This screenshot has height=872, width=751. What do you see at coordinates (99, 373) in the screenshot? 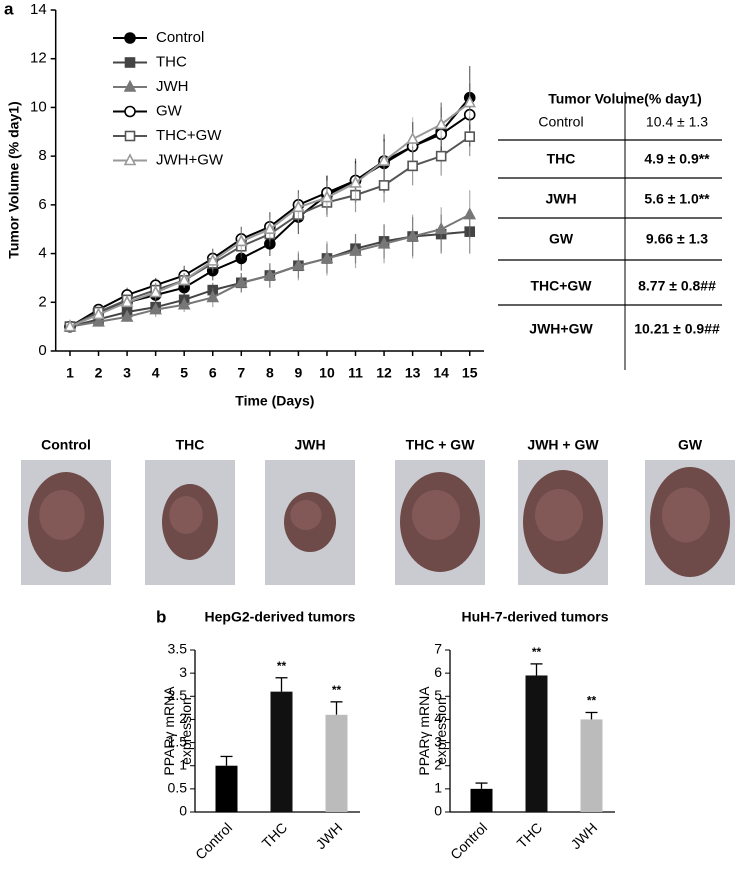
I see `x-tick-label: 2` at bounding box center [99, 373].